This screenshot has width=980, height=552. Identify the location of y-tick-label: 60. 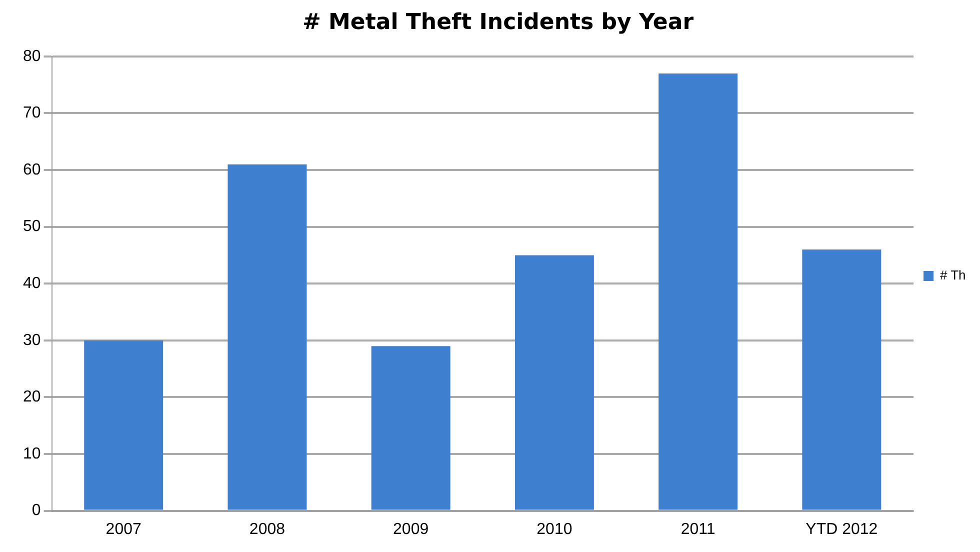
(32, 169).